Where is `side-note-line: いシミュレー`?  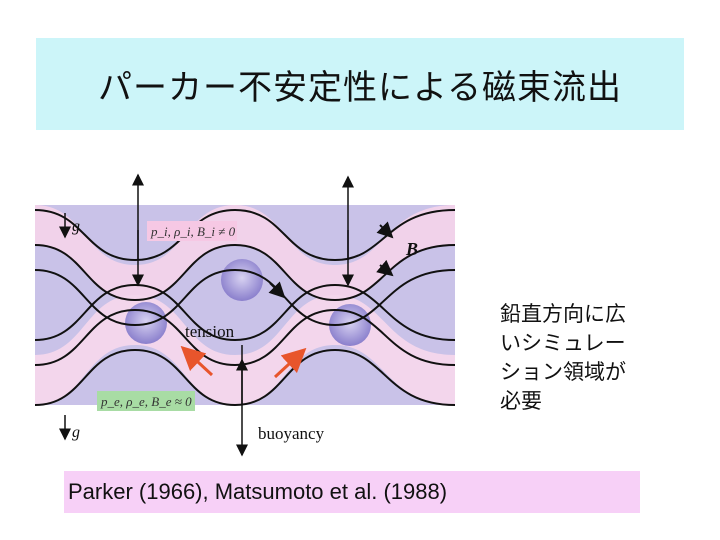
side-note-line: いシミュレー is located at coordinates (563, 343).